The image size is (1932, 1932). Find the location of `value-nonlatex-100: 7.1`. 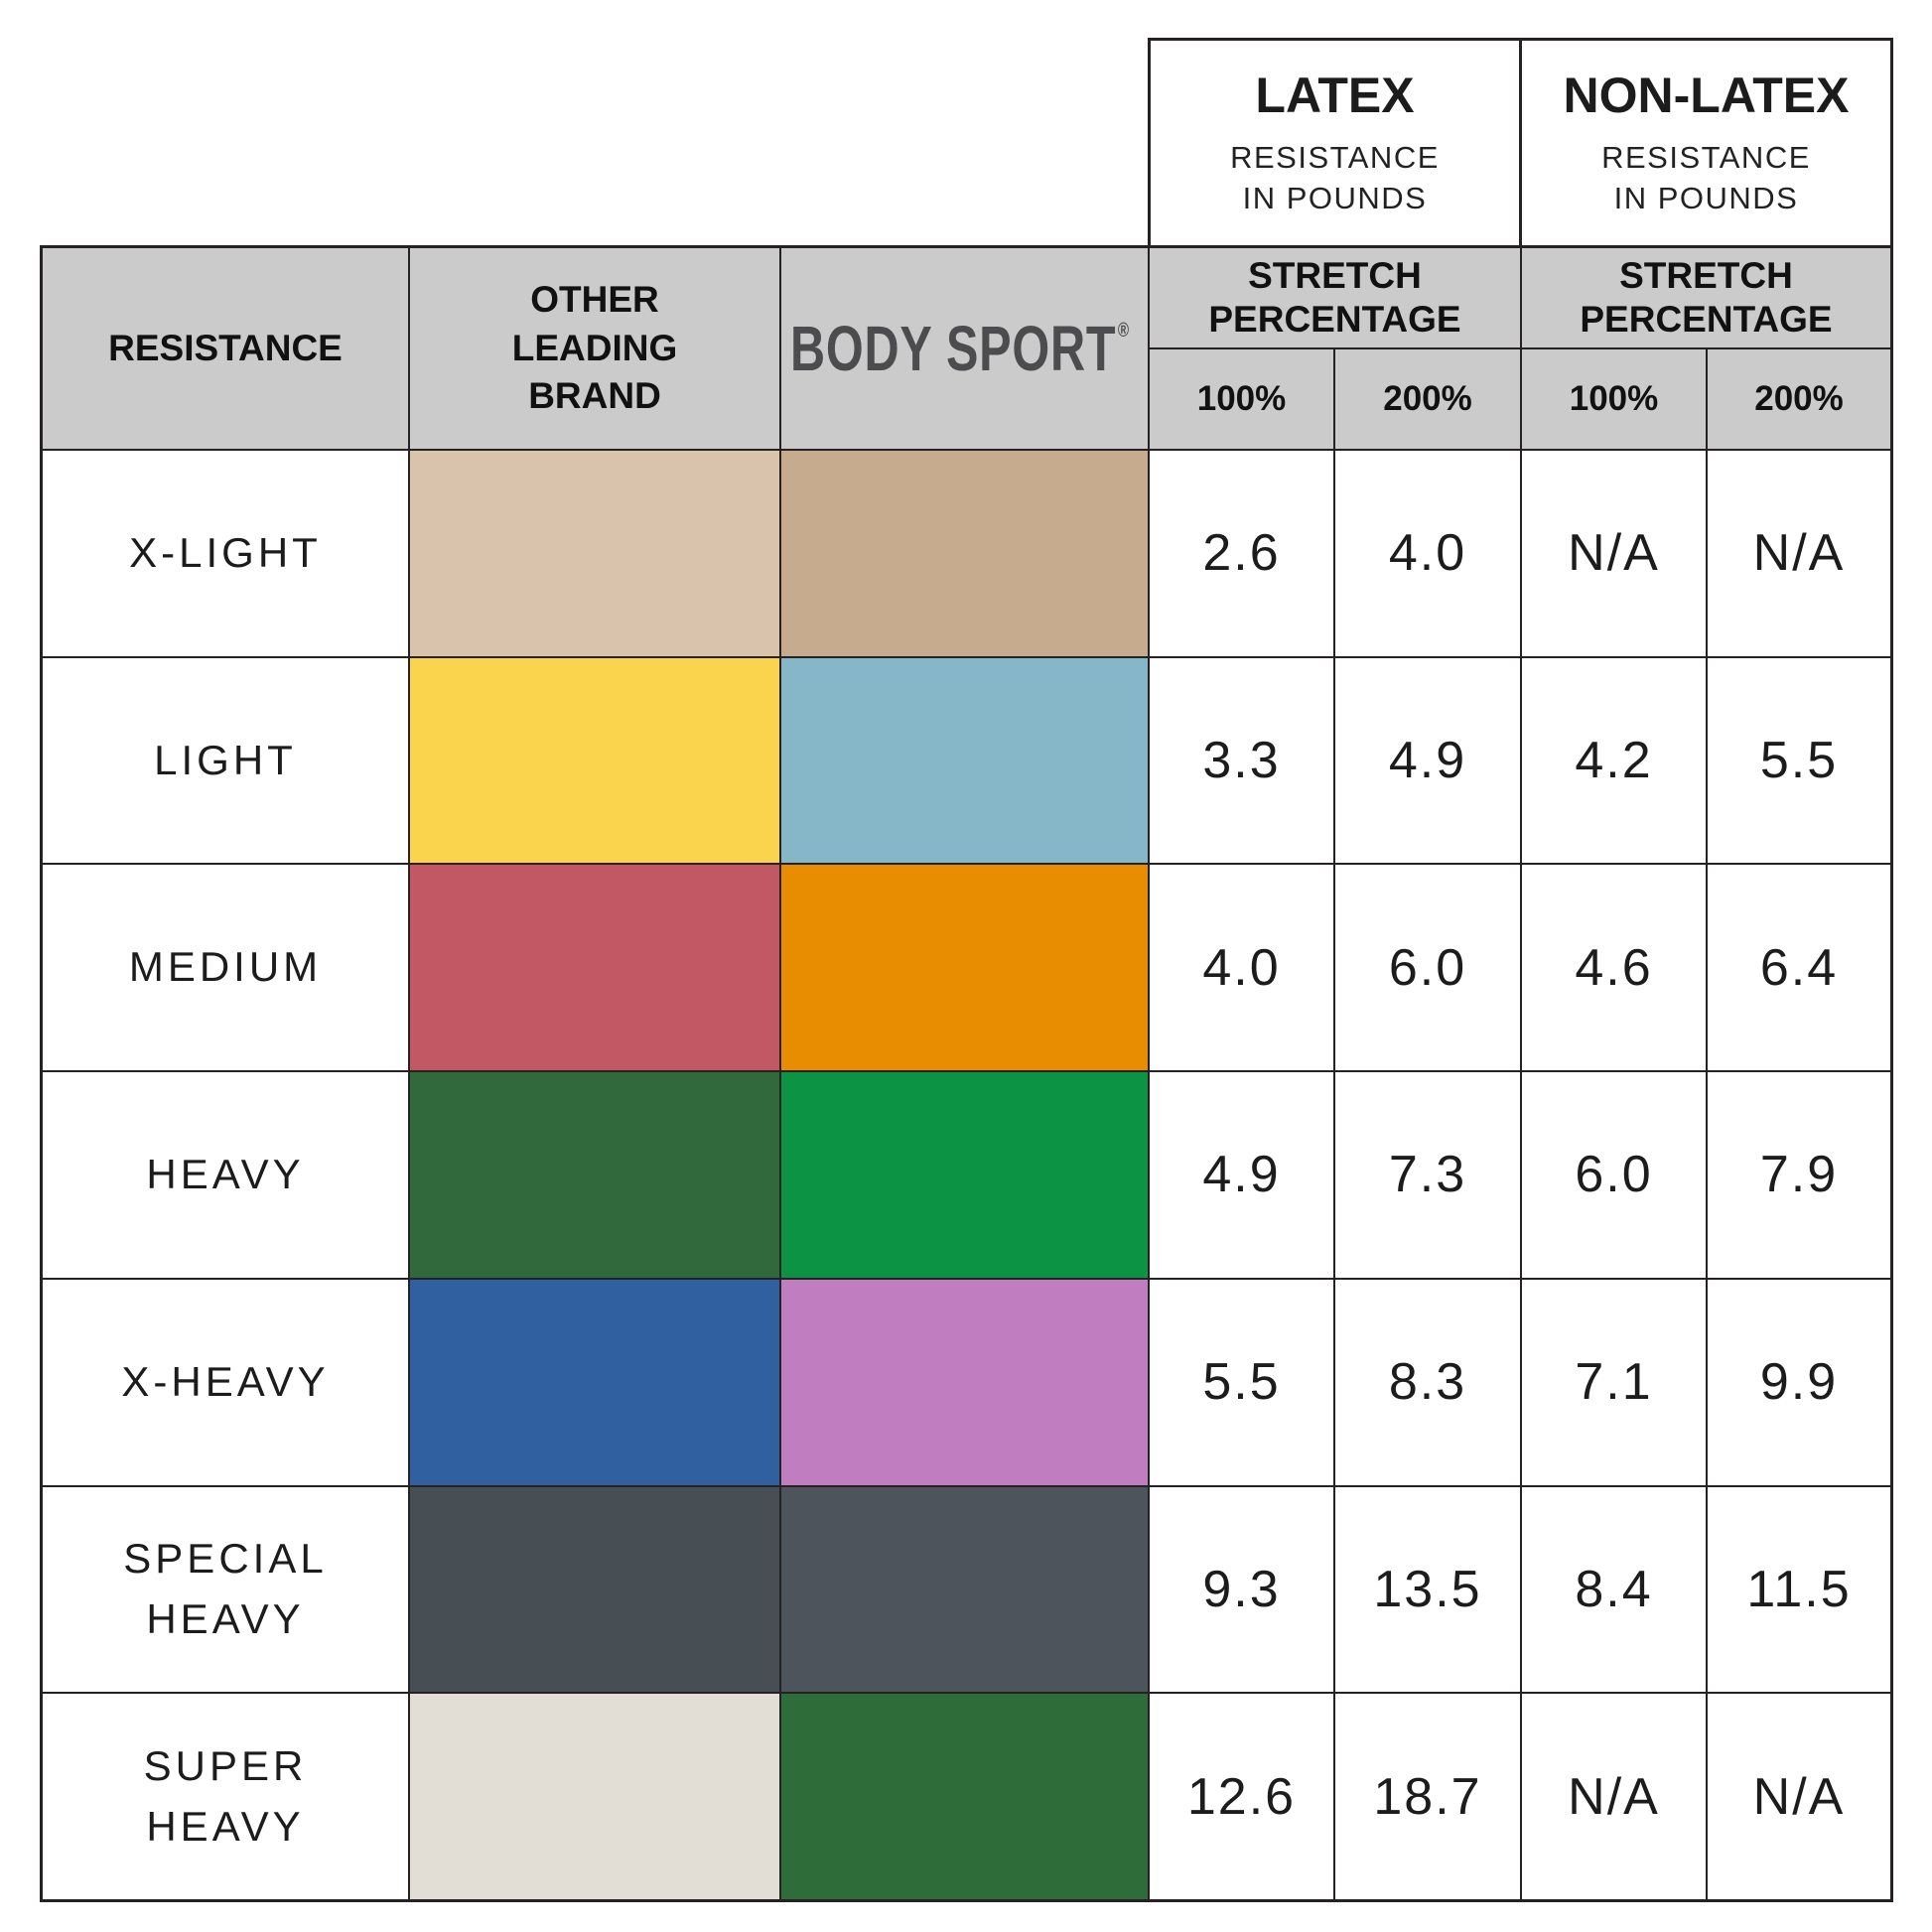

value-nonlatex-100: 7.1 is located at coordinates (1614, 1382).